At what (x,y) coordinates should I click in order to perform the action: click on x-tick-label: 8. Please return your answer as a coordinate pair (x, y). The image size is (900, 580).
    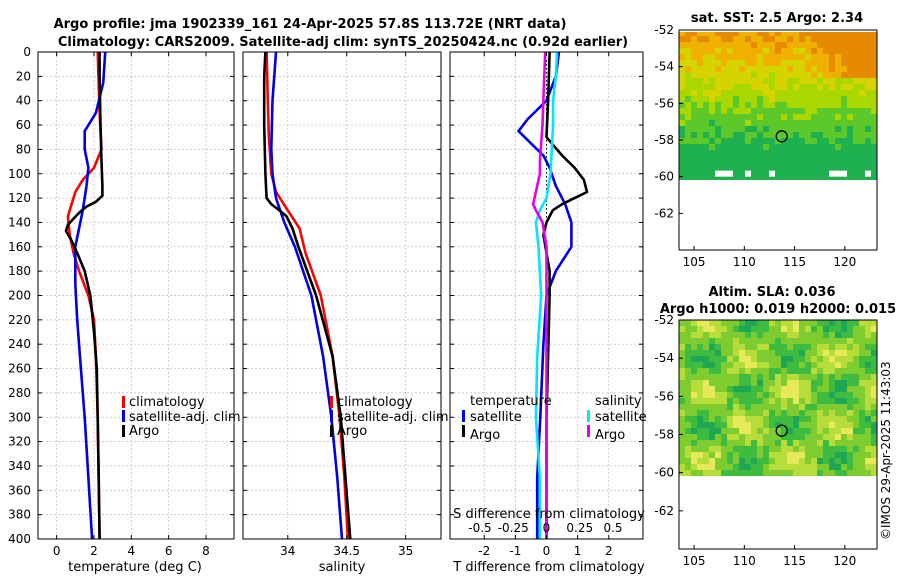
    Looking at the image, I should click on (206, 551).